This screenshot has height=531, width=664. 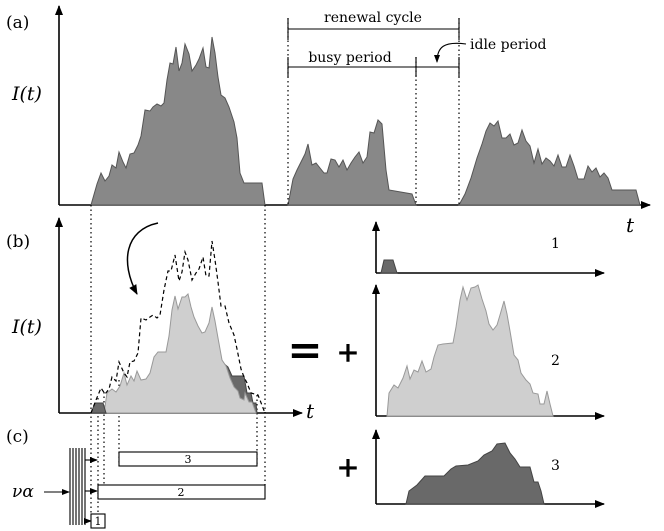 What do you see at coordinates (347, 467) in the screenshot?
I see `plus-sign-3: +` at bounding box center [347, 467].